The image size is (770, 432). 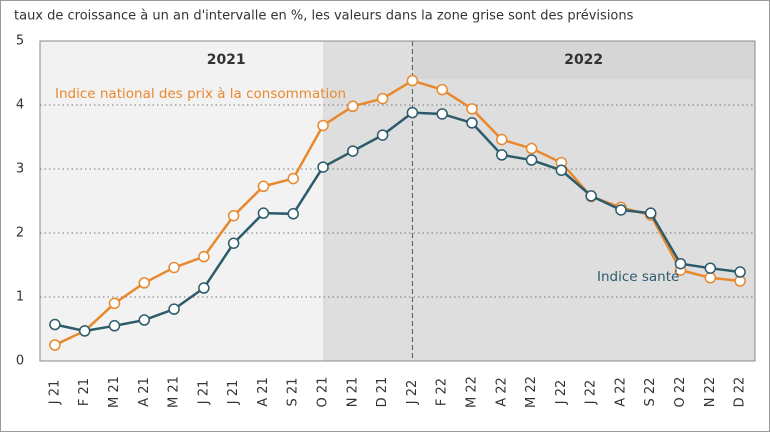 What do you see at coordinates (740, 392) in the screenshot?
I see `x-tick-label: D 22` at bounding box center [740, 392].